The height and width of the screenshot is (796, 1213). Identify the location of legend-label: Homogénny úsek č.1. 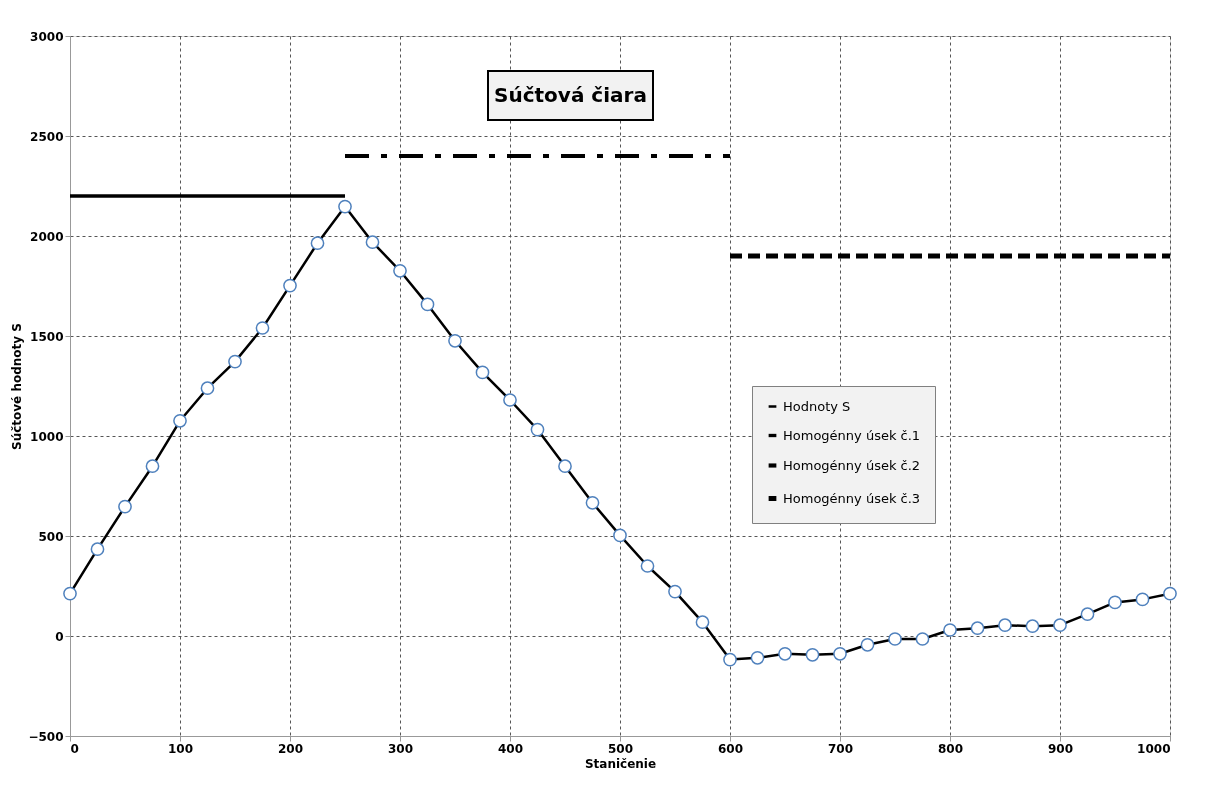
(852, 435).